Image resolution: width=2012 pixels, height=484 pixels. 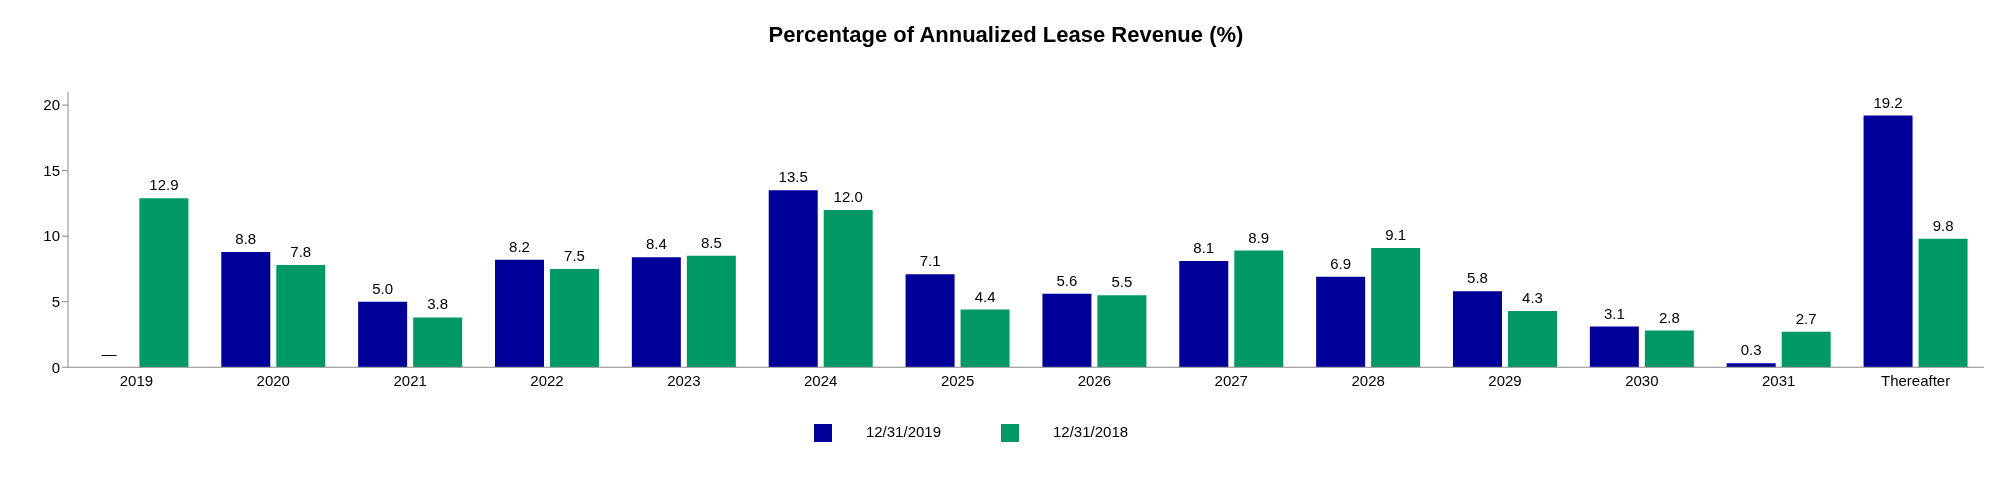 What do you see at coordinates (1006, 35) in the screenshot?
I see `chart-title: Percentage of Annualized Lease Revenue (%)` at bounding box center [1006, 35].